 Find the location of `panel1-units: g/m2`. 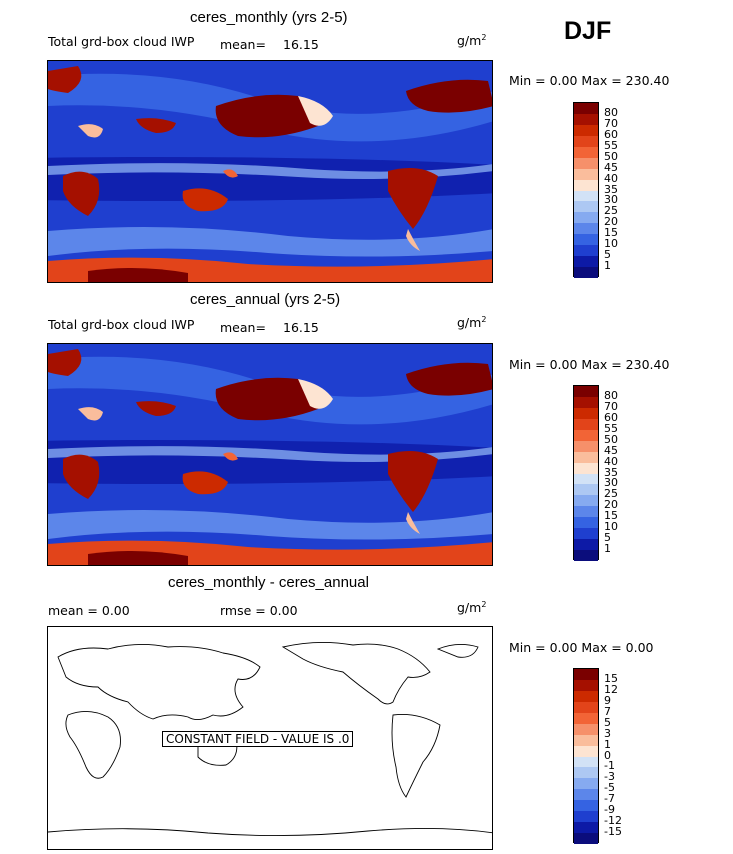

panel1-units: g/m2 is located at coordinates (472, 41).